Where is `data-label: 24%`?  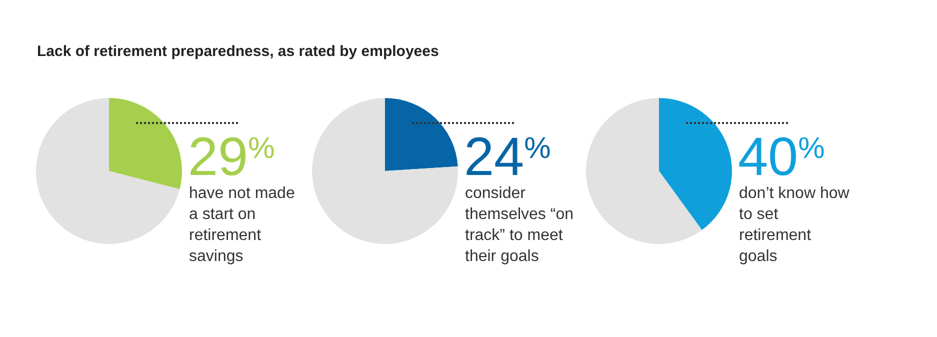 data-label: 24% is located at coordinates (507, 157).